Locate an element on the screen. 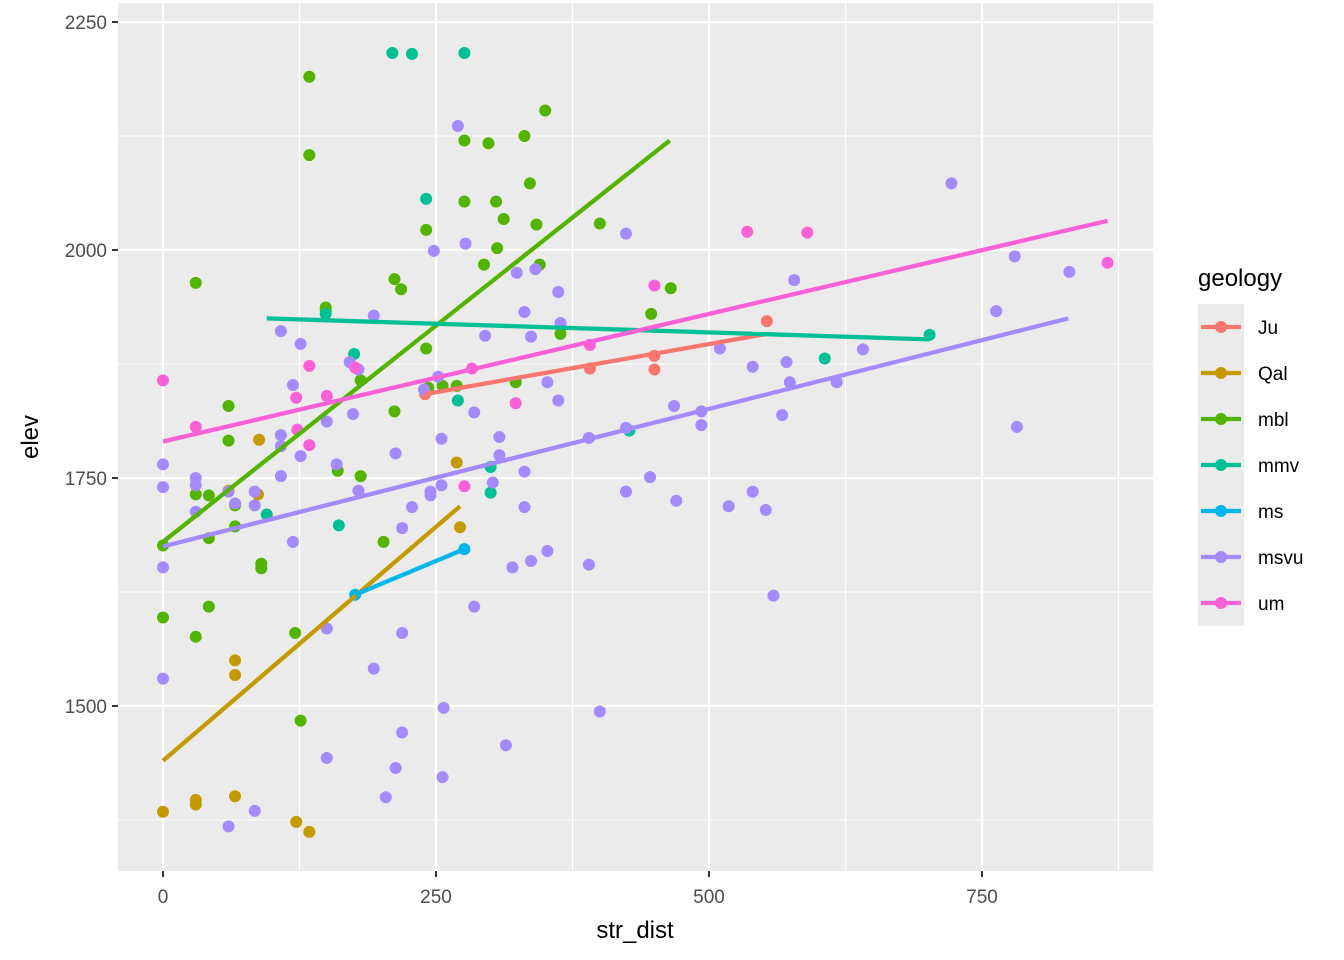 This screenshot has width=1344, height=960. x-tick-label: 0 is located at coordinates (163, 897).